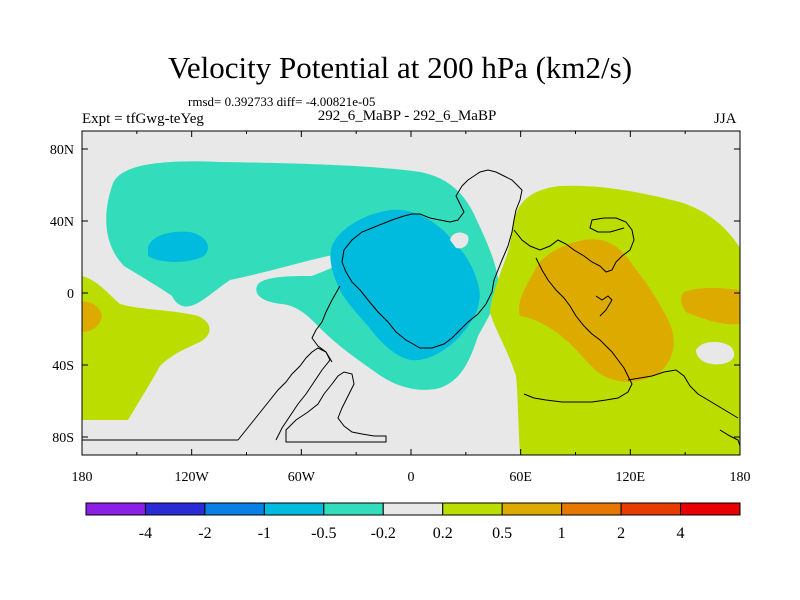 Image resolution: width=800 pixels, height=600 pixels. I want to click on x-tick-label: 60E, so click(520, 477).